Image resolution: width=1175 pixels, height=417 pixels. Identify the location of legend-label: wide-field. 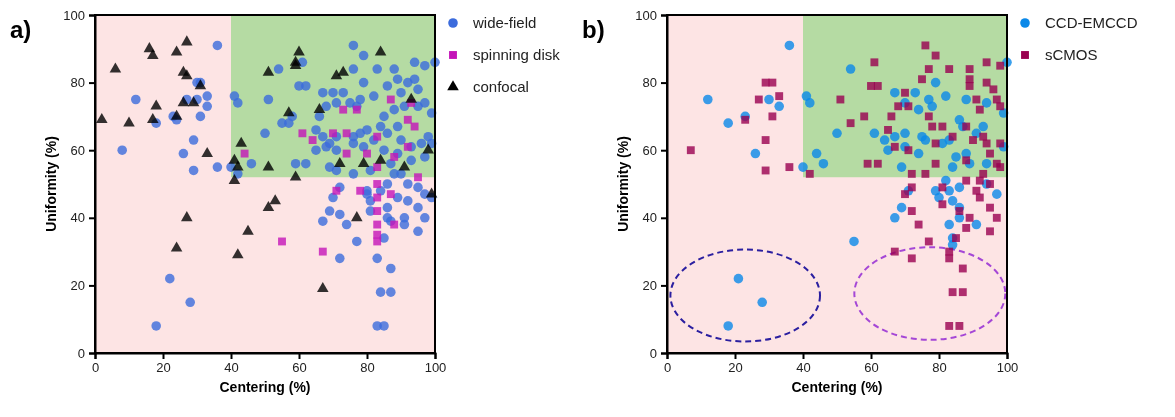
(504, 22).